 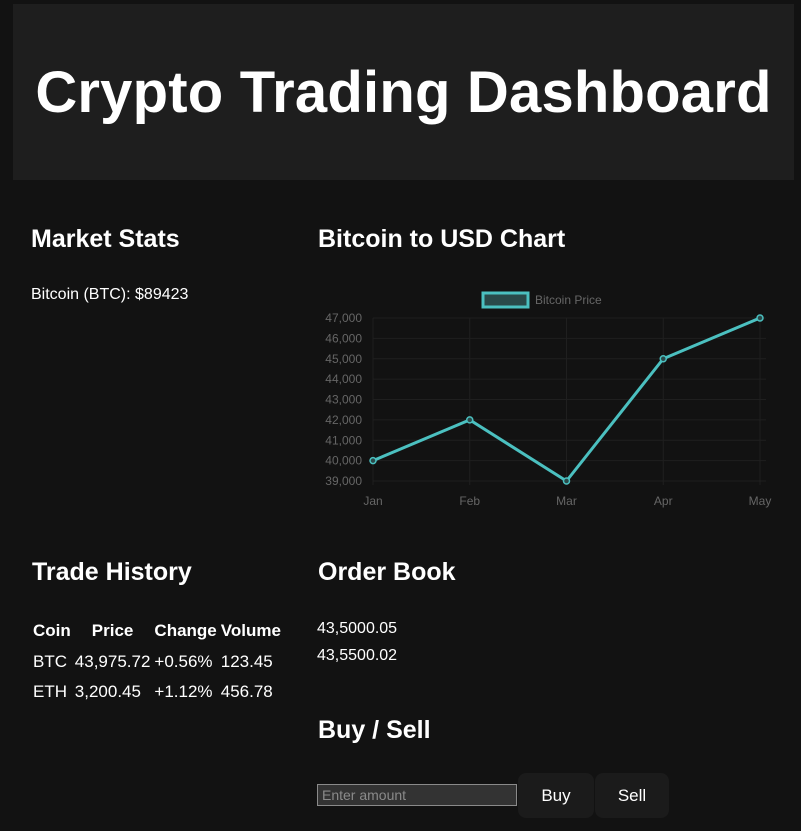 I want to click on table-row: ETH 3,200.45 +1.12% 456.78, so click(x=157, y=692).